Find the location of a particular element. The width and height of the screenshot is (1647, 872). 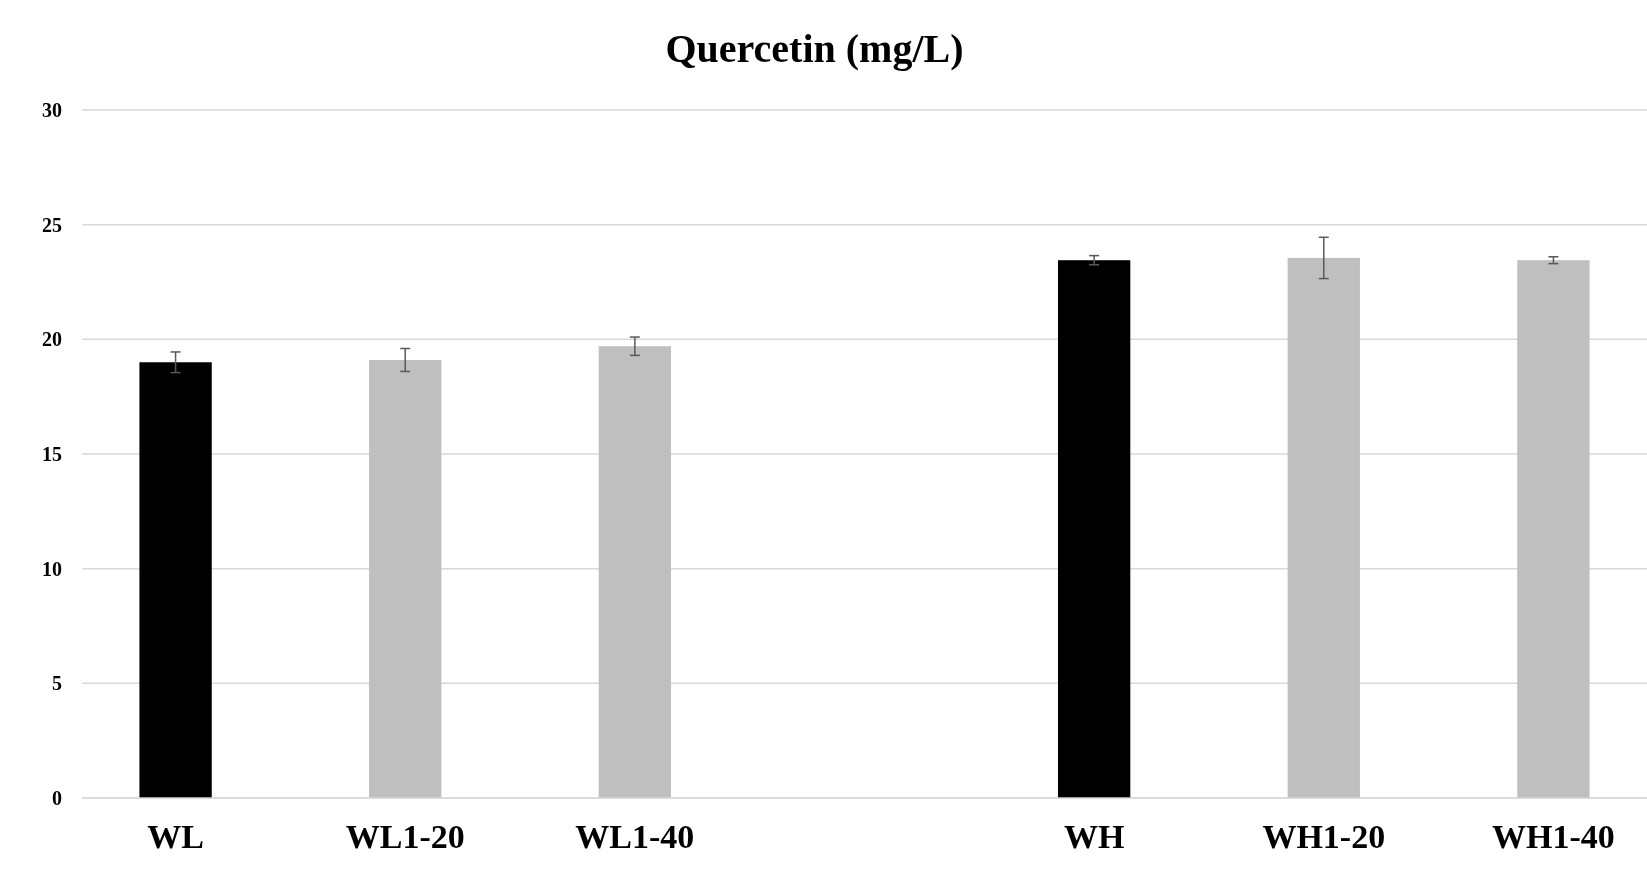

y-tick-label: 0 is located at coordinates (57, 798).